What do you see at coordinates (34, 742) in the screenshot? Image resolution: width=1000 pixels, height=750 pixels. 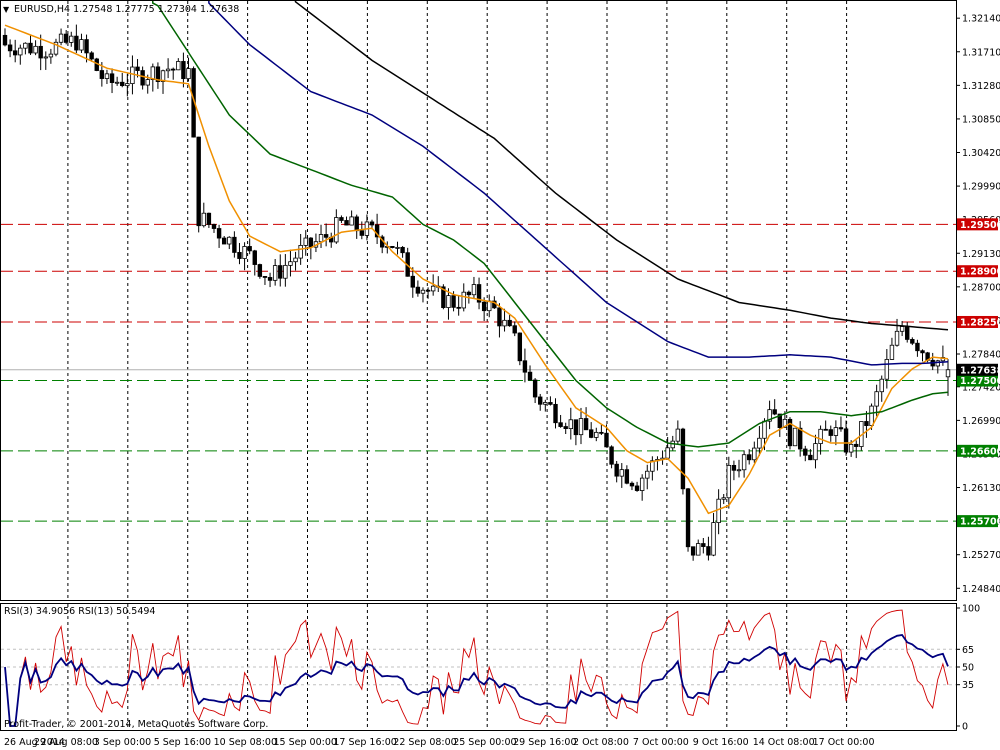 I see `time-tick-label: 26 Aug 2014` at bounding box center [34, 742].